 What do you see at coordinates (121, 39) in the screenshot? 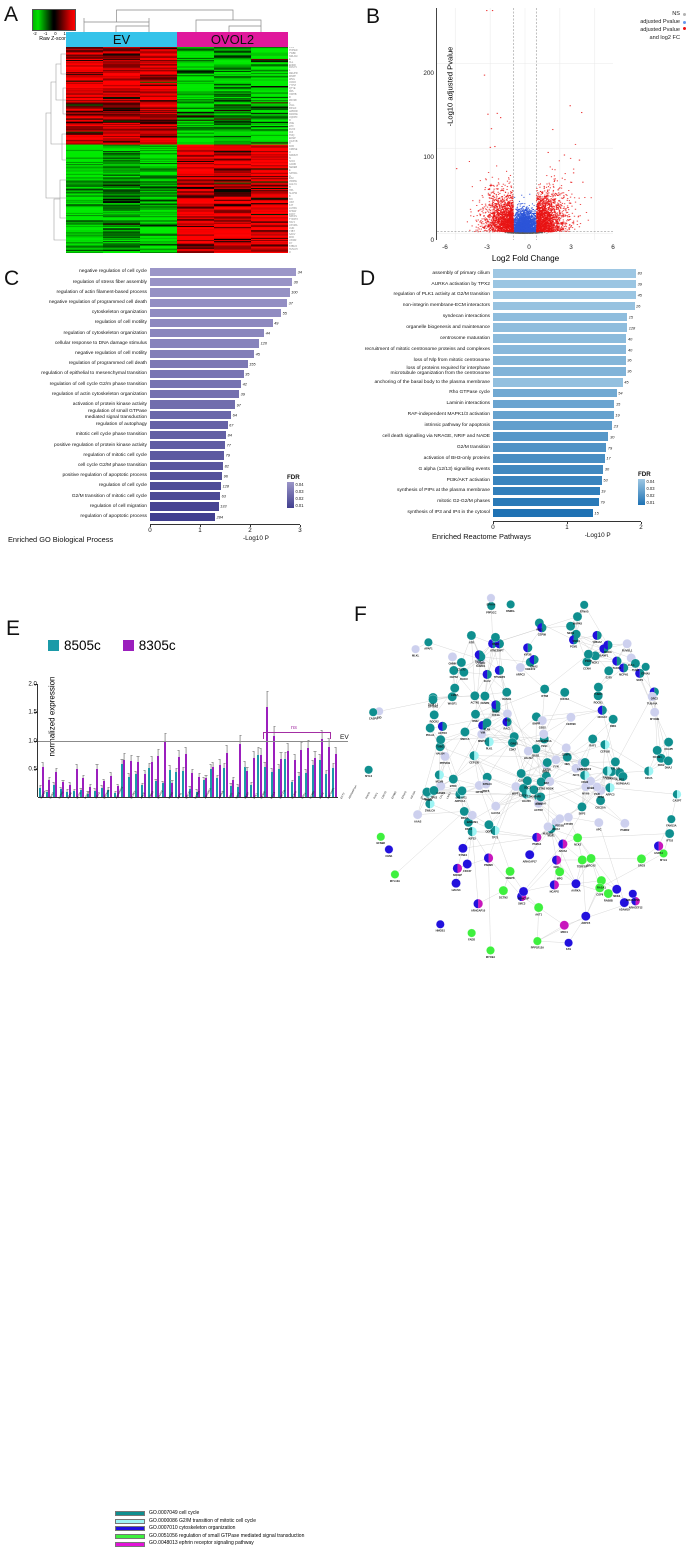
I see `group-label-ev: EV` at bounding box center [121, 39].